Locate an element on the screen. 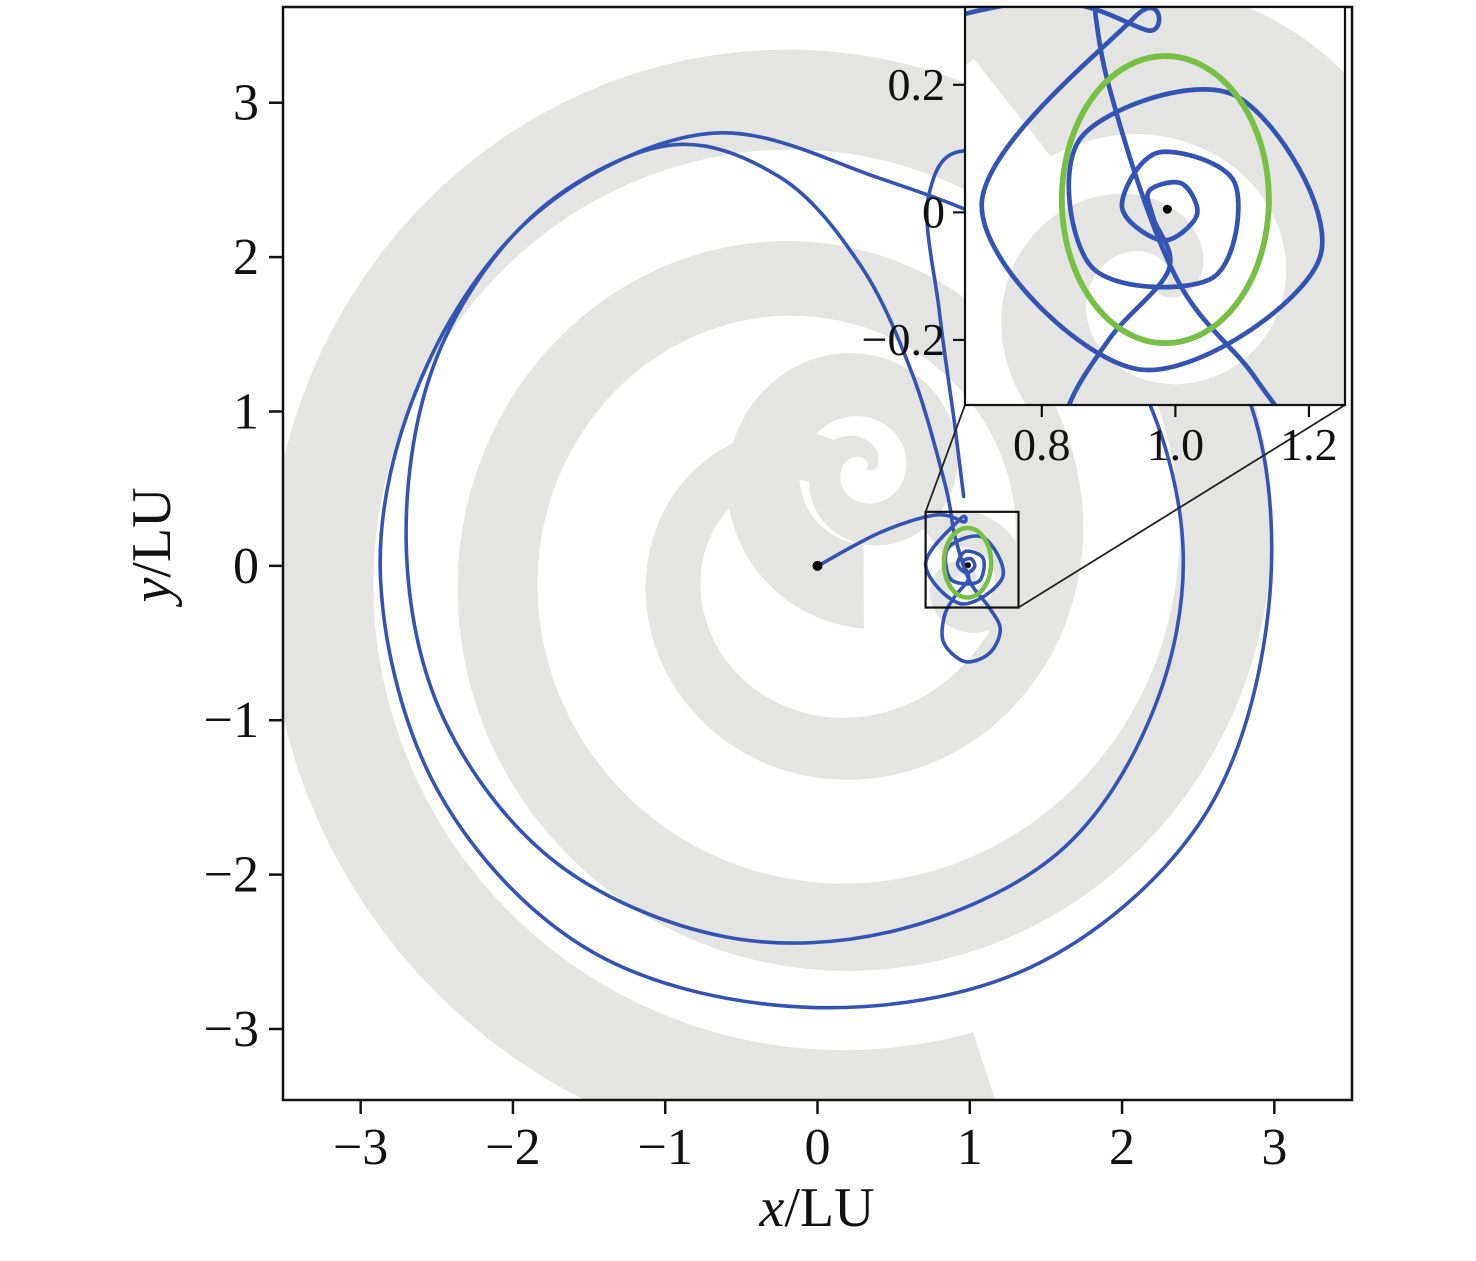 Image resolution: width=1476 pixels, height=1261 pixels. primary-body-marker is located at coordinates (817, 565).